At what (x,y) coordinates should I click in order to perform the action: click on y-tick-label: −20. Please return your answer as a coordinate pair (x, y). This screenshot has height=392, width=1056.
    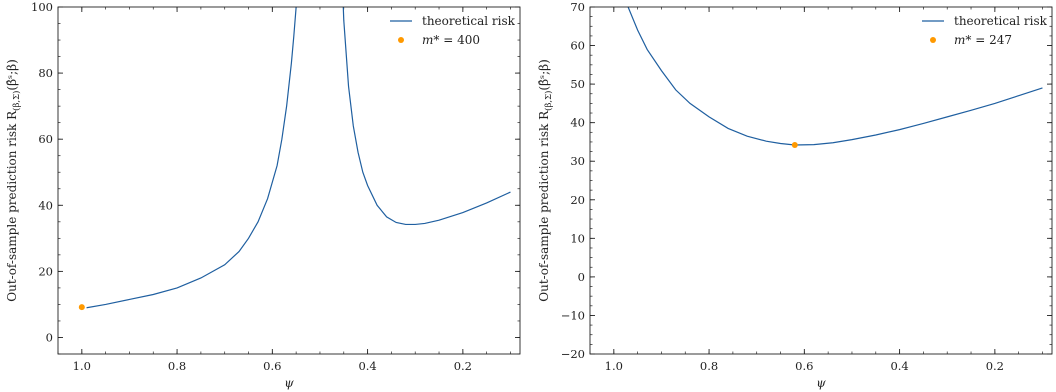
    Looking at the image, I should click on (573, 354).